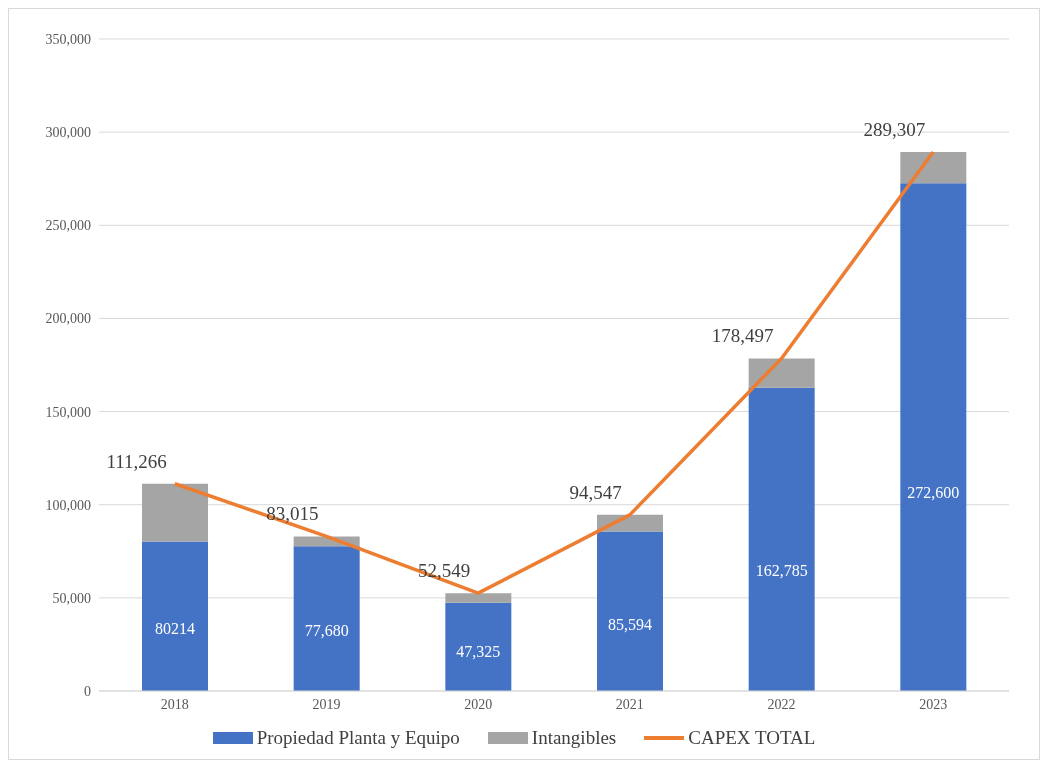  I want to click on y-tick-label: 100,000, so click(68, 505).